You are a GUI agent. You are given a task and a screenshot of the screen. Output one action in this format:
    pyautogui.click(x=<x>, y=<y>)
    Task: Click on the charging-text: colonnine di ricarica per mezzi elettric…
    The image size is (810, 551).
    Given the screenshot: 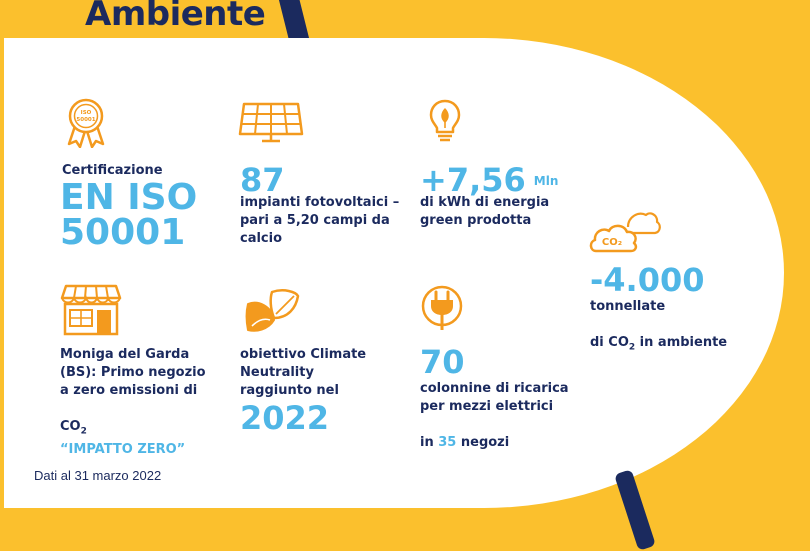 What is the action you would take?
    pyautogui.click(x=494, y=397)
    